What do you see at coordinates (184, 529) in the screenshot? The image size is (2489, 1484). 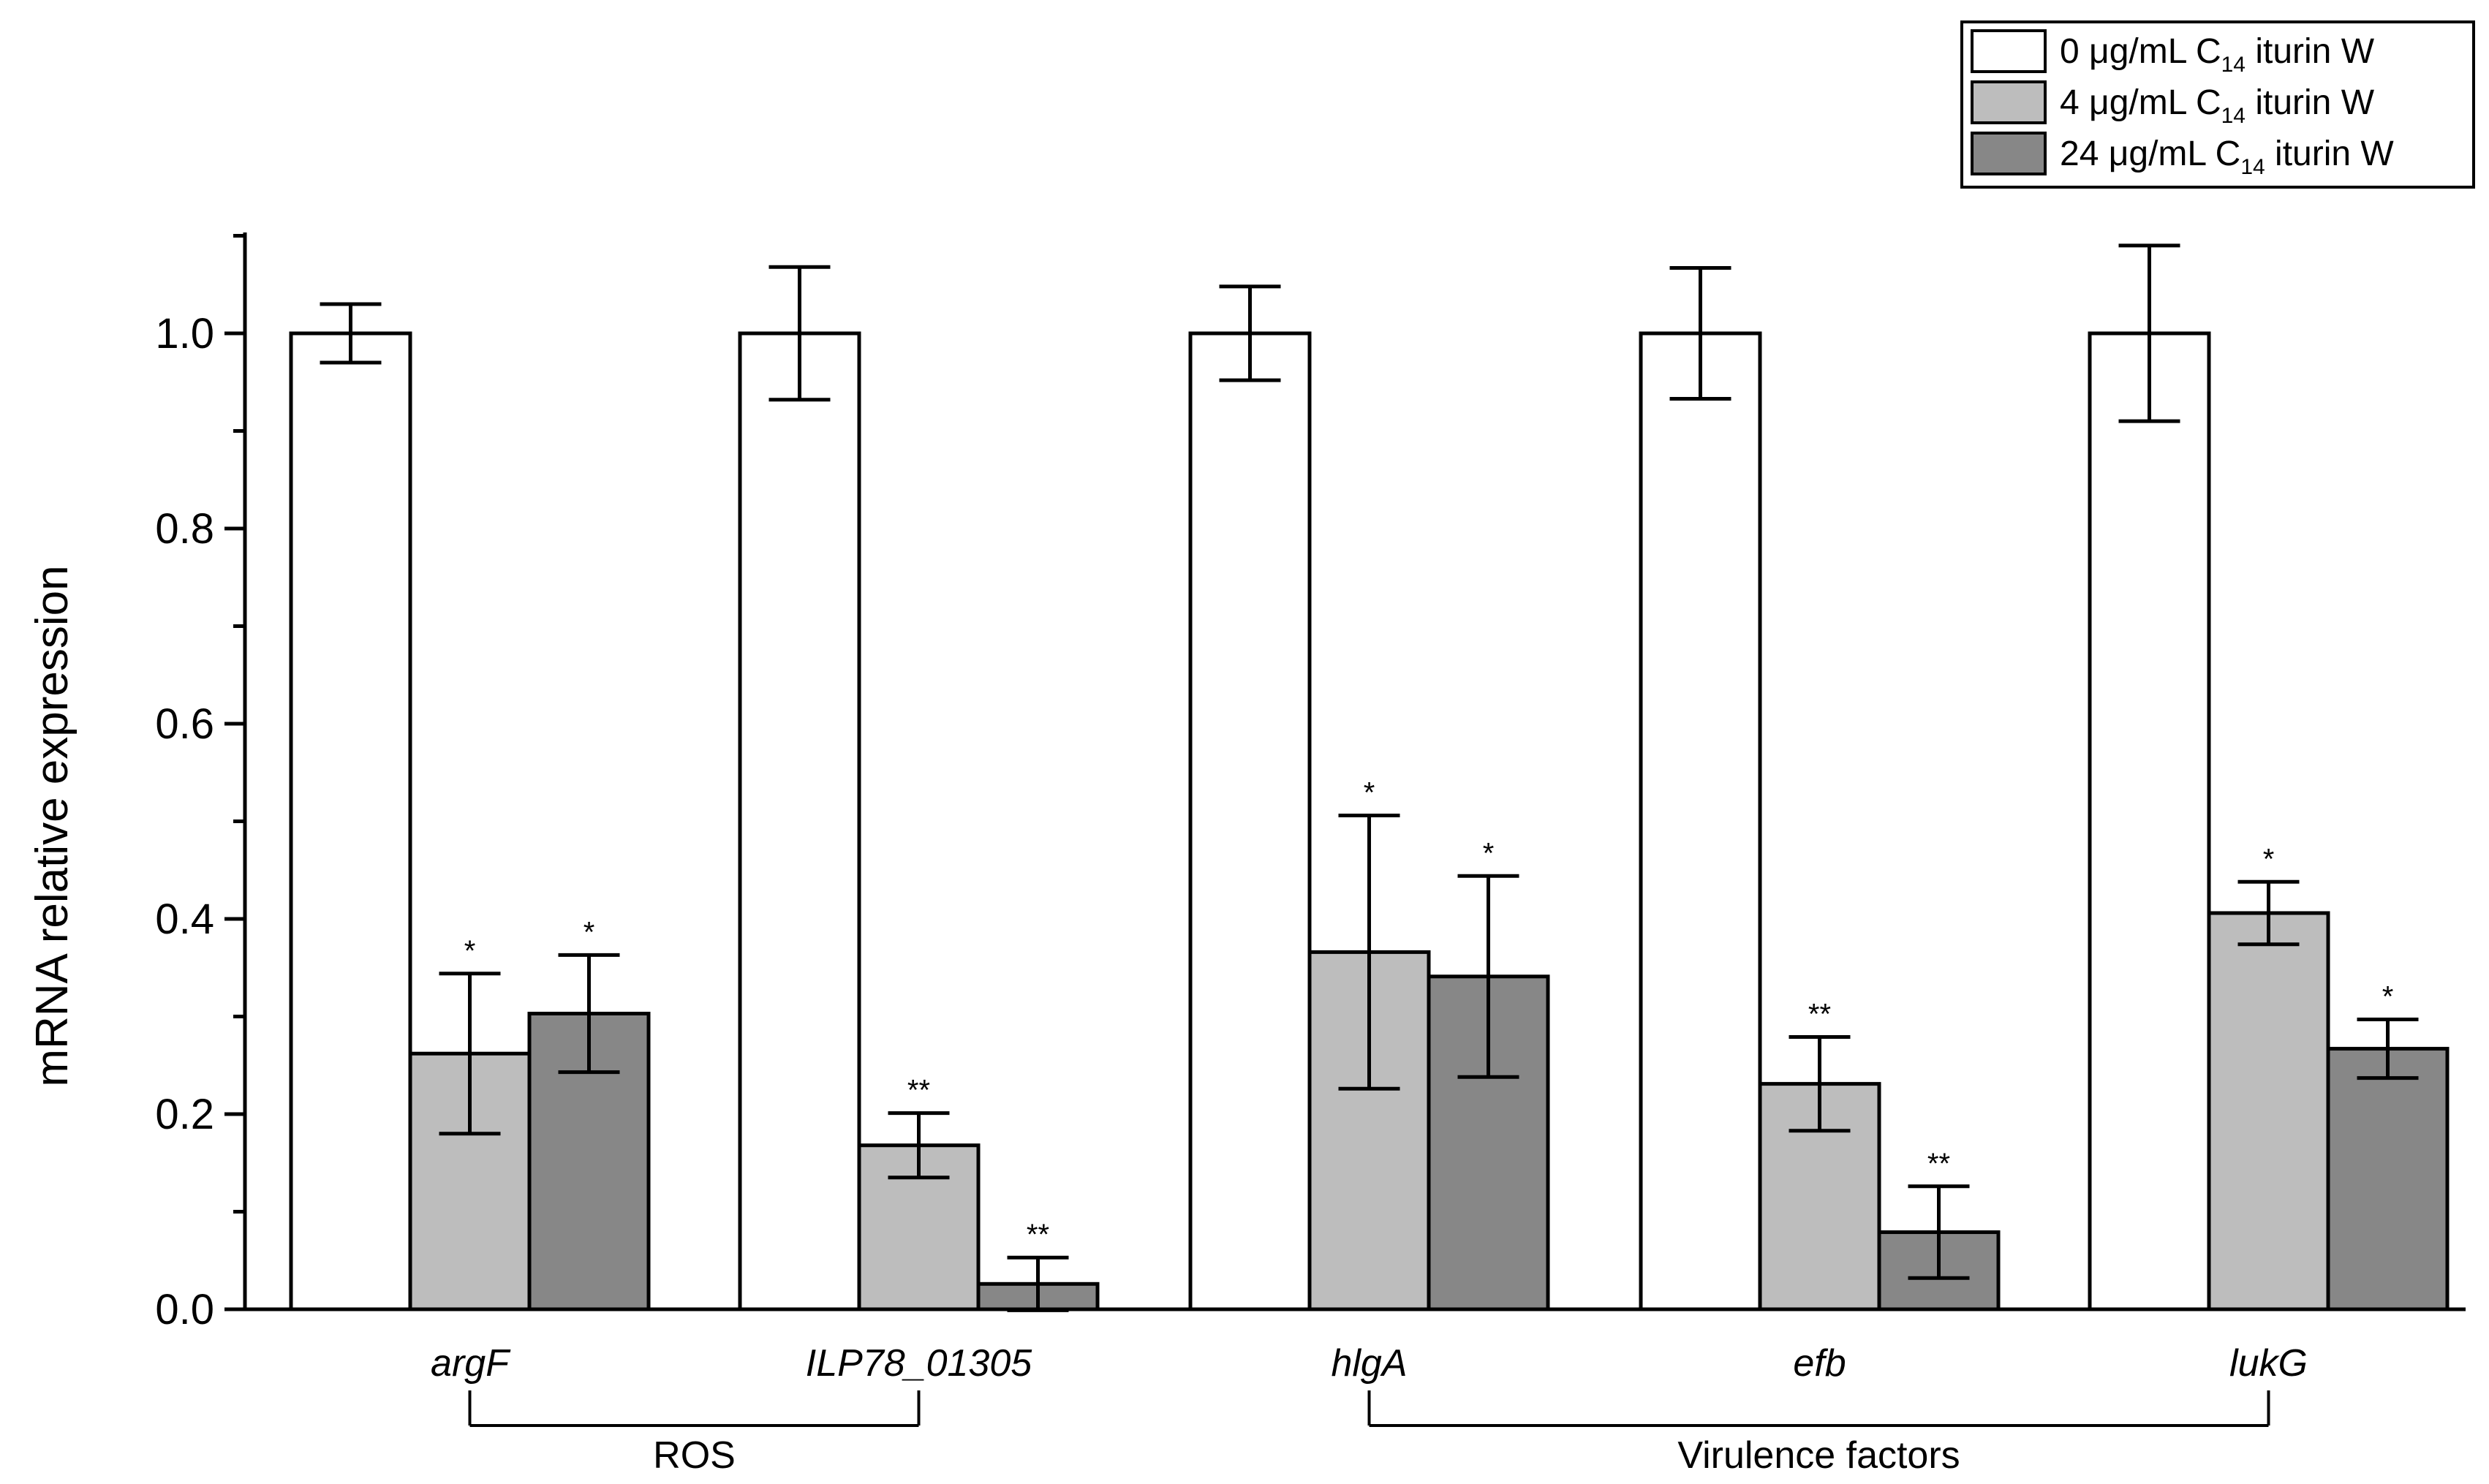 I see `y-tick-label: 0.8` at bounding box center [184, 529].